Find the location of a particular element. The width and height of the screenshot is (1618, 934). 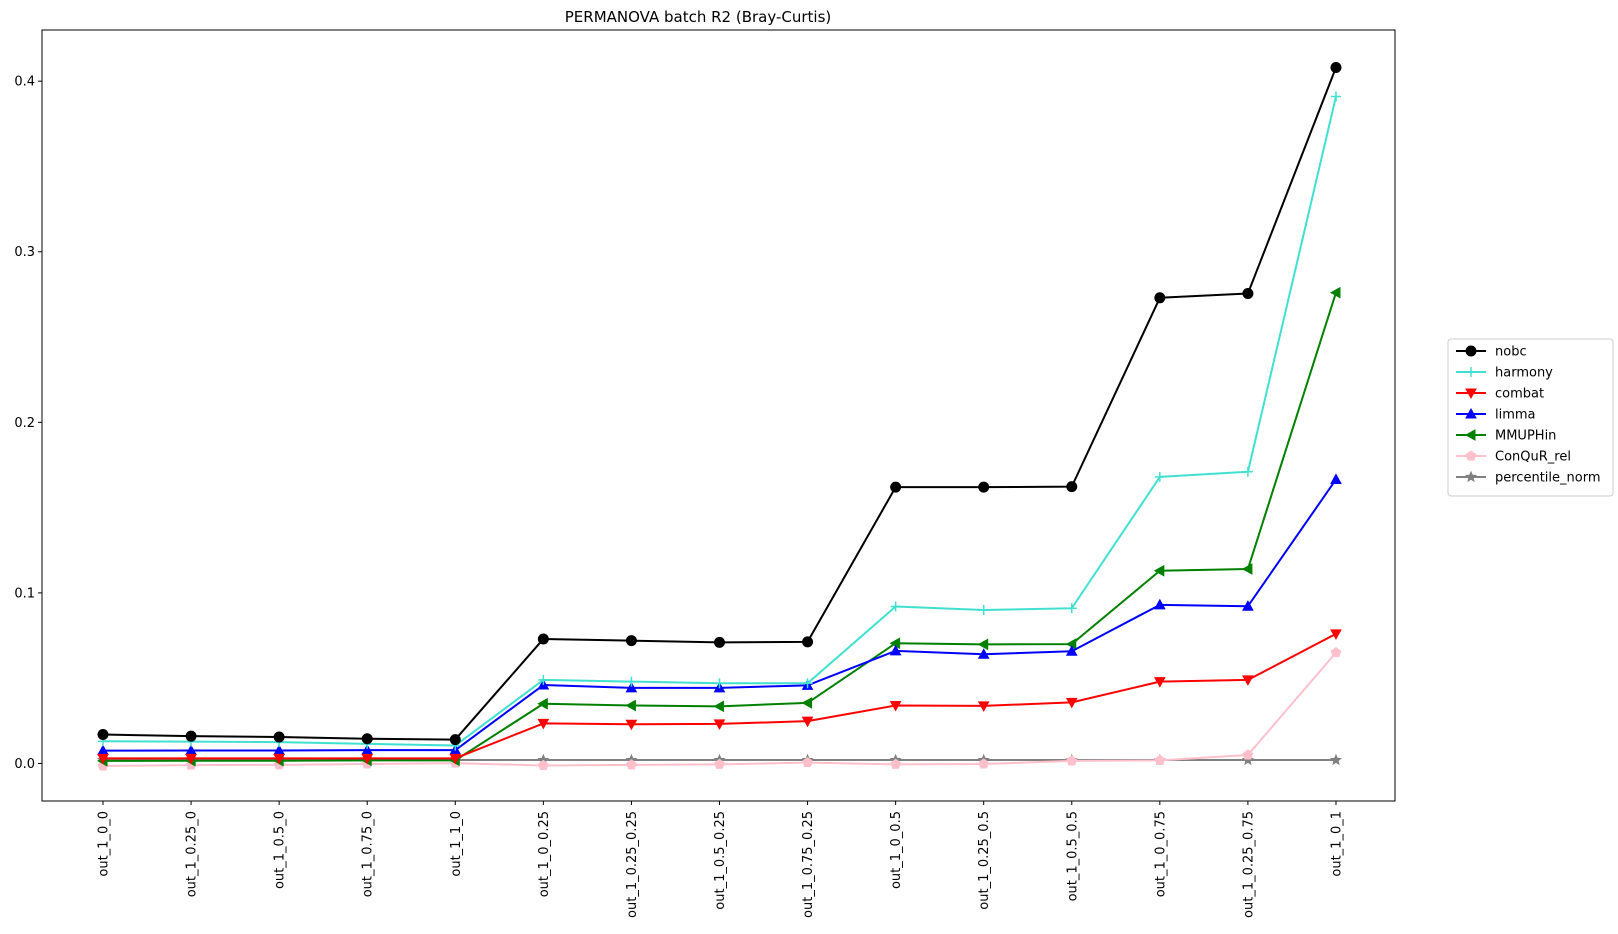

legend-label: percentile_norm is located at coordinates (1548, 478).